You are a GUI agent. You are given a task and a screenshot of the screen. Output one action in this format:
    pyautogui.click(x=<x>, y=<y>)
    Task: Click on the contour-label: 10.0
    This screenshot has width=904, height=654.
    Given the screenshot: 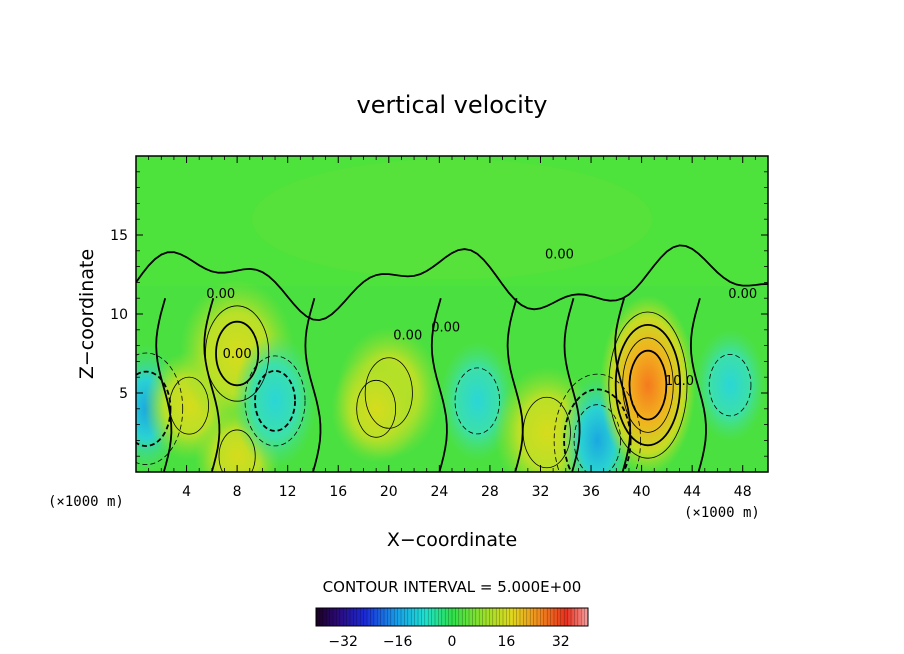 What is the action you would take?
    pyautogui.click(x=679, y=381)
    